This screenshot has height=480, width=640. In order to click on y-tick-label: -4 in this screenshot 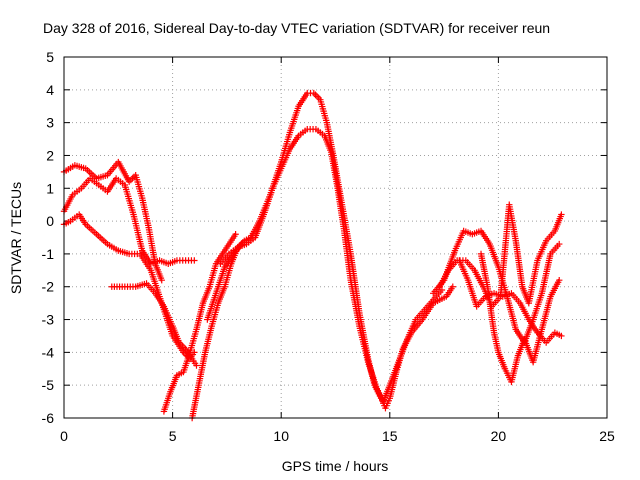, I will do `click(48, 352)`.